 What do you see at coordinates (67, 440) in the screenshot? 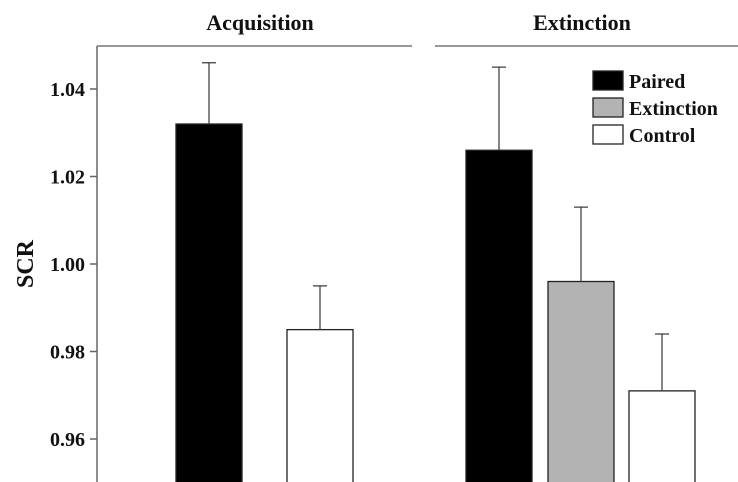
I see `y-tick-label: 0.96` at bounding box center [67, 440].